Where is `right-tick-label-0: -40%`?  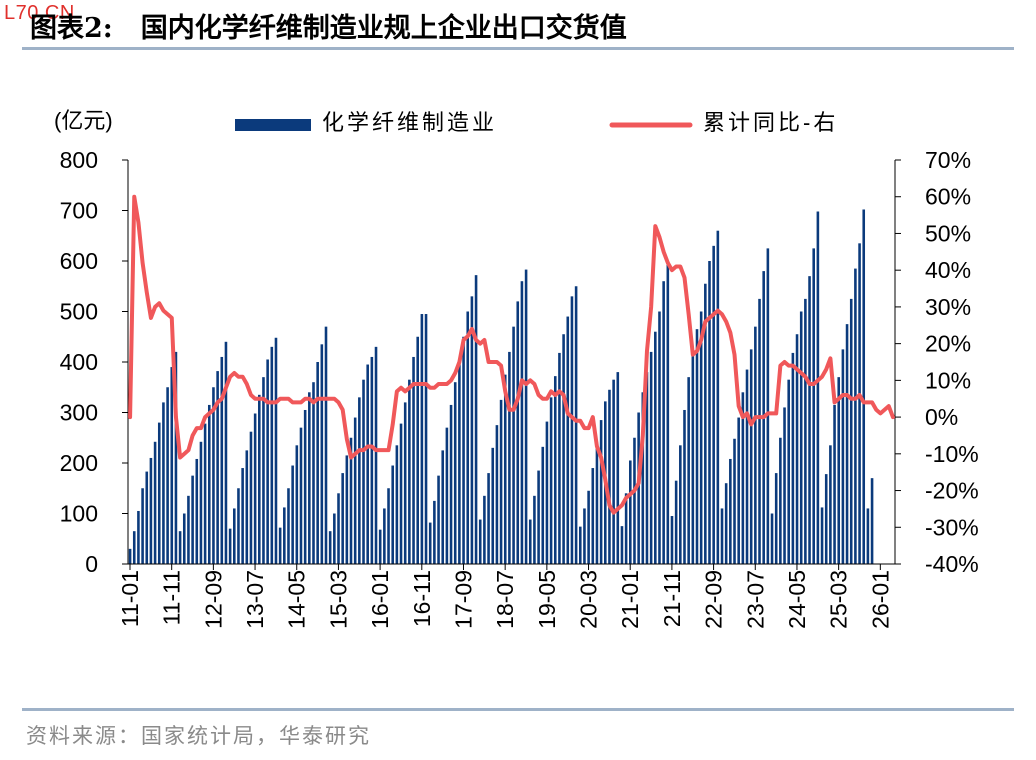
right-tick-label-0: -40% is located at coordinates (952, 564).